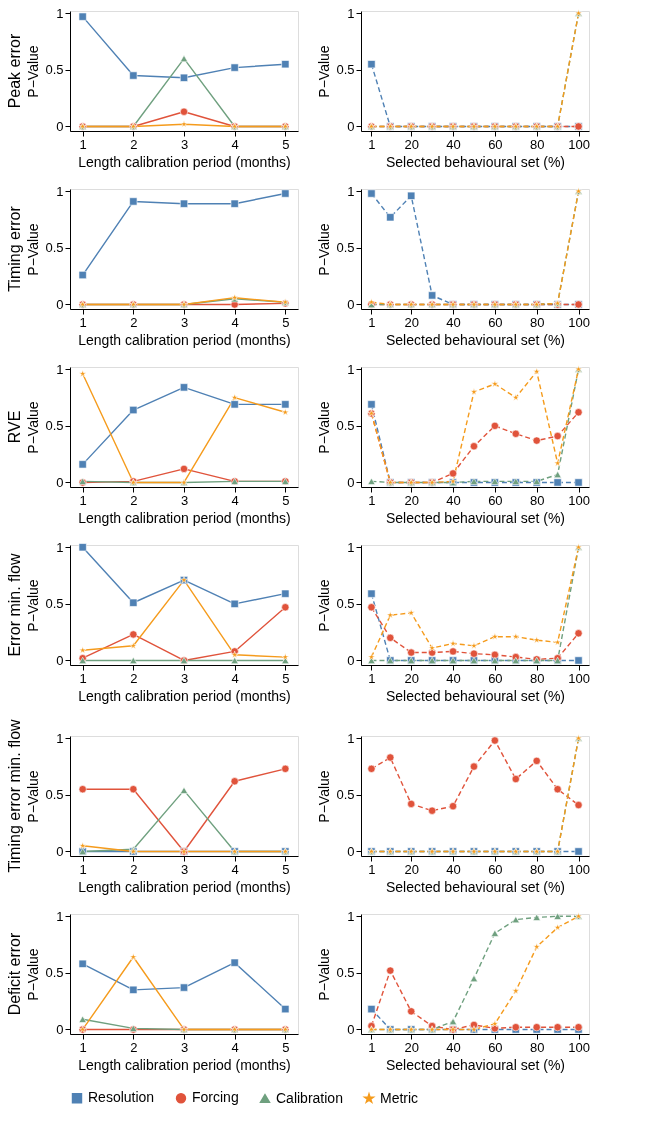 The image size is (657, 1148). I want to click on text: Timing error min. flow, so click(14, 795).